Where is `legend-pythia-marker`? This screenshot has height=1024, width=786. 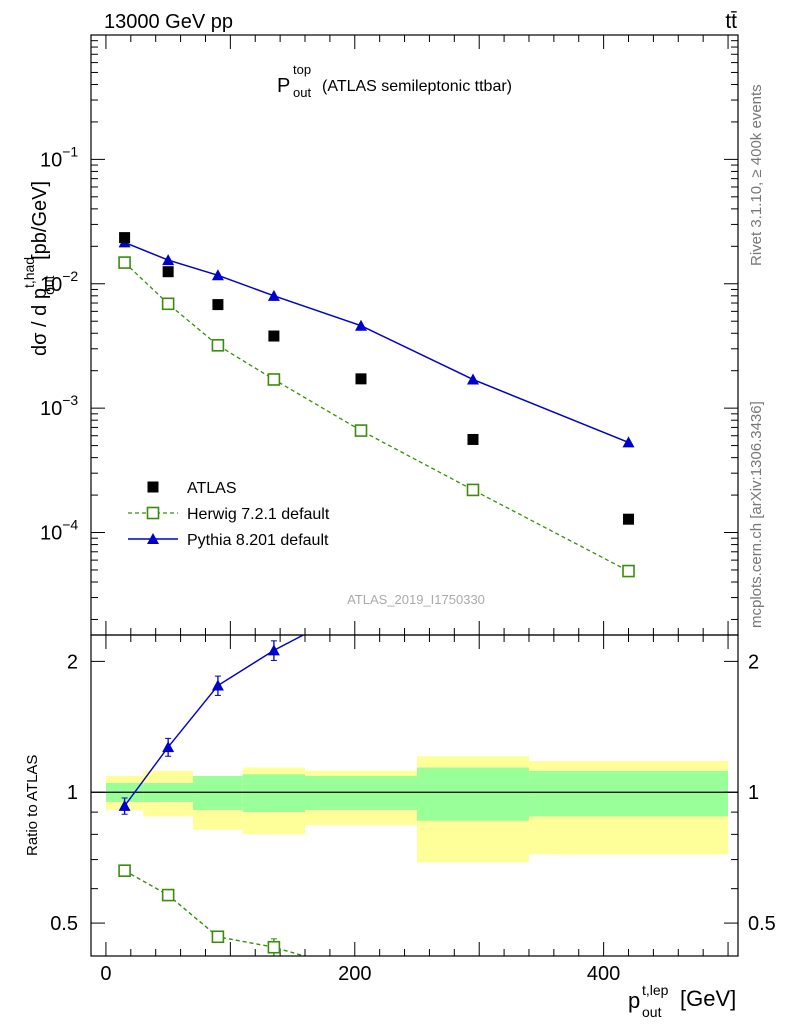
legend-pythia-marker is located at coordinates (153, 538).